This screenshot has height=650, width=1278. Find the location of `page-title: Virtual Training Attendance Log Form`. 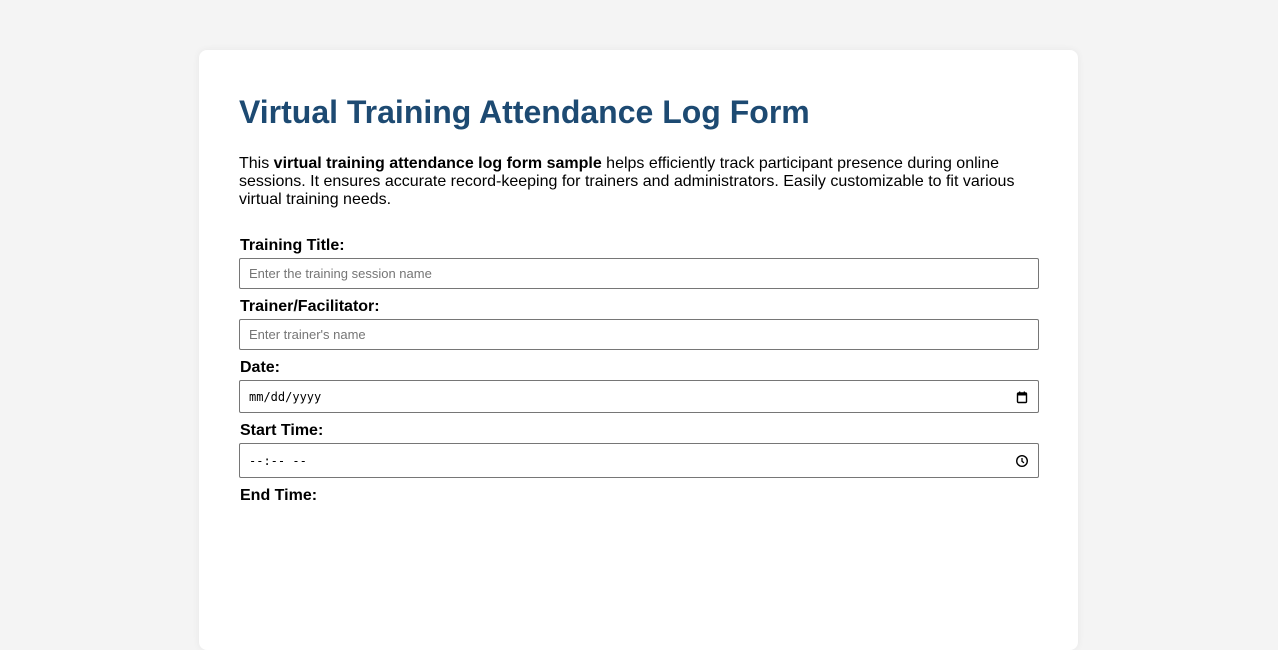

page-title: Virtual Training Attendance Log Form is located at coordinates (524, 112).